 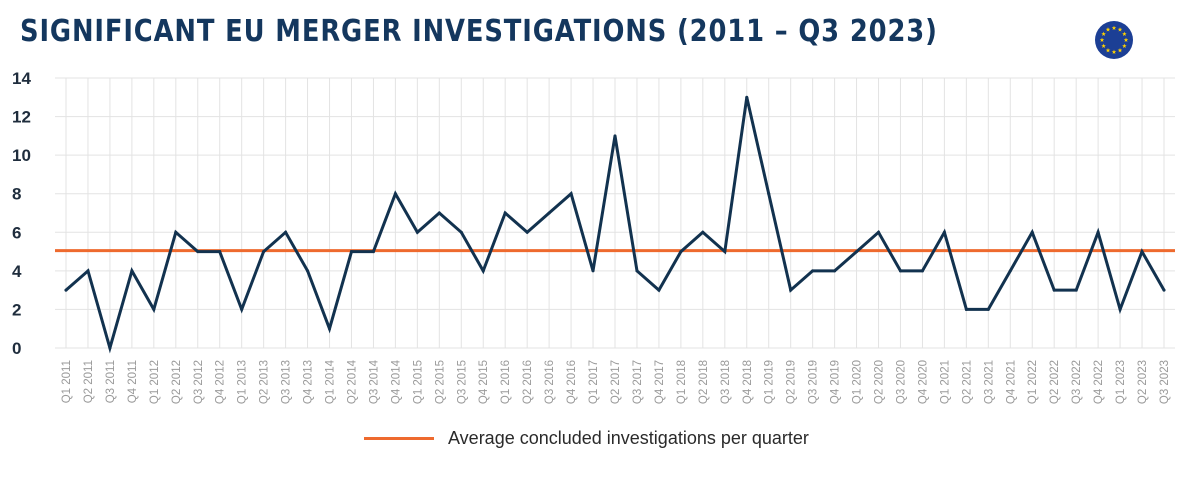 I want to click on x-tick-label: Q2 2020, so click(x=880, y=382).